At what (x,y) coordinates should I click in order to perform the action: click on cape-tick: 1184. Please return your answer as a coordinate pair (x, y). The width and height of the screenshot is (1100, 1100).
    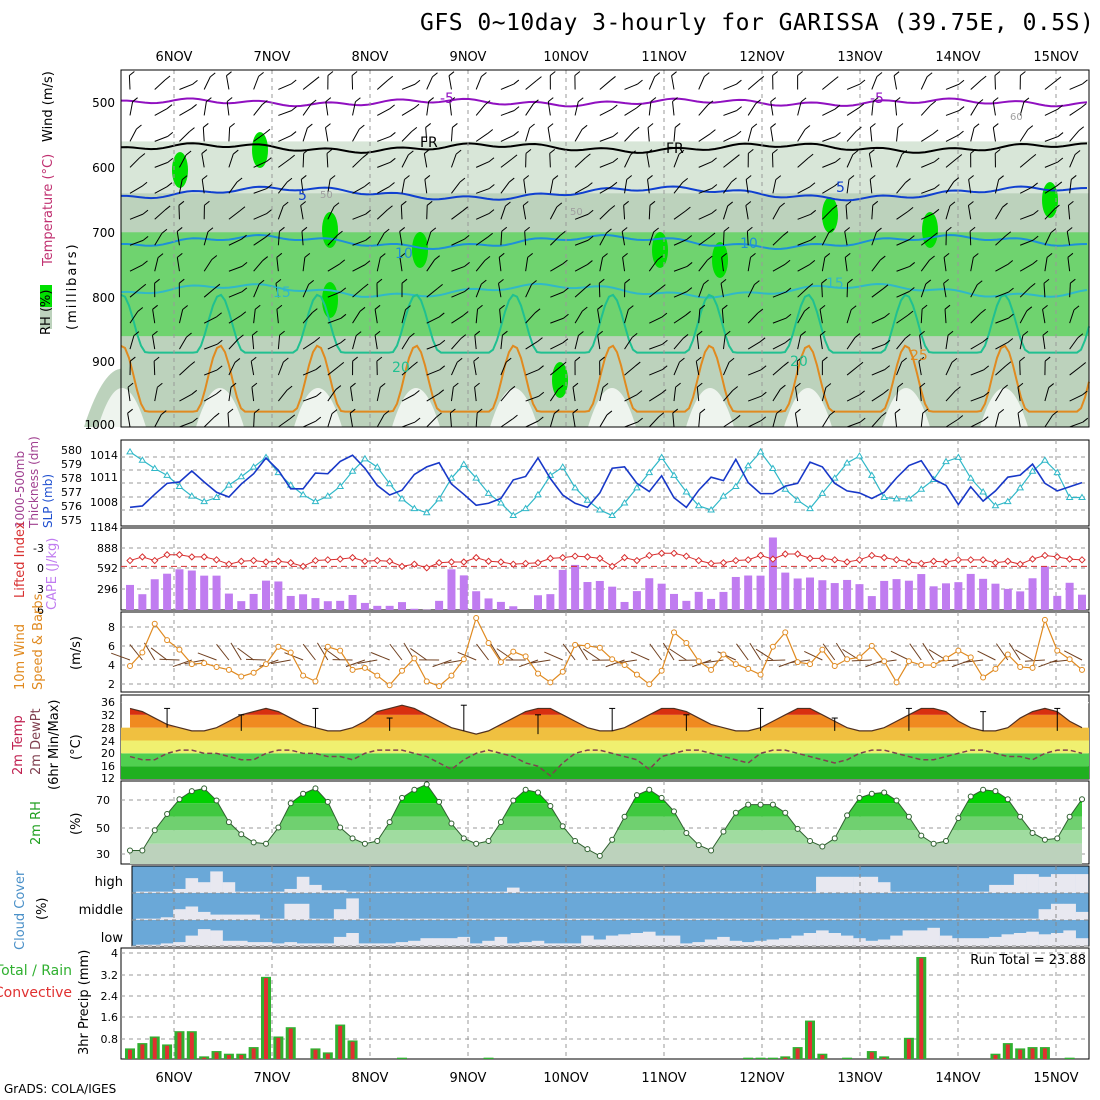
    Looking at the image, I should click on (104, 527).